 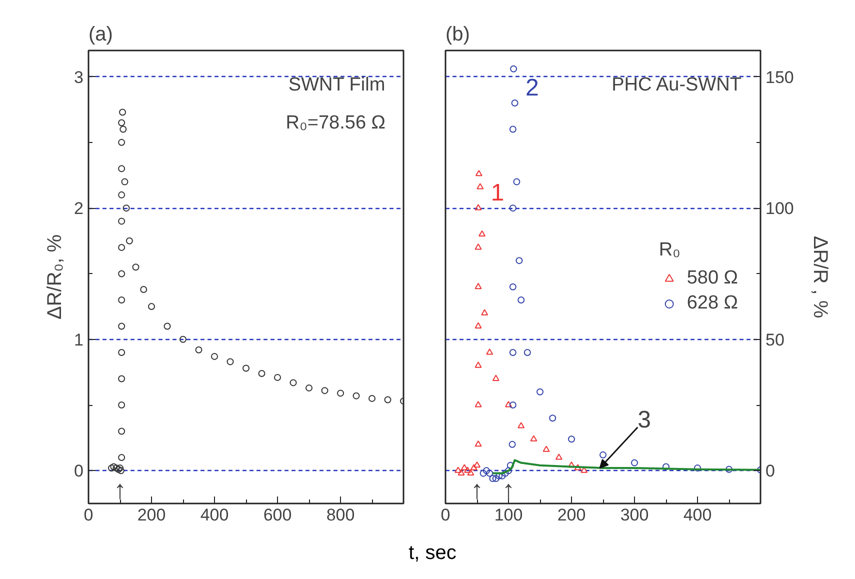 What do you see at coordinates (775, 340) in the screenshot?
I see `y-tick-label: 50` at bounding box center [775, 340].